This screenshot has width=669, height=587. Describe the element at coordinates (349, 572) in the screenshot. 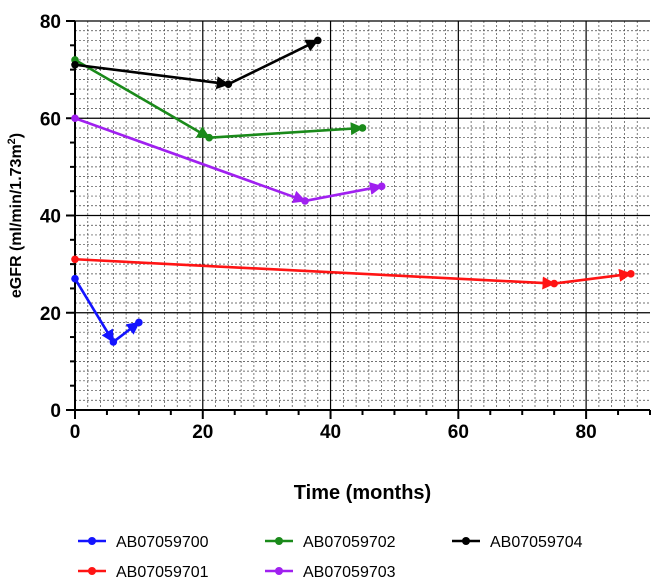

I see `legend-label: AB07059703` at that location.